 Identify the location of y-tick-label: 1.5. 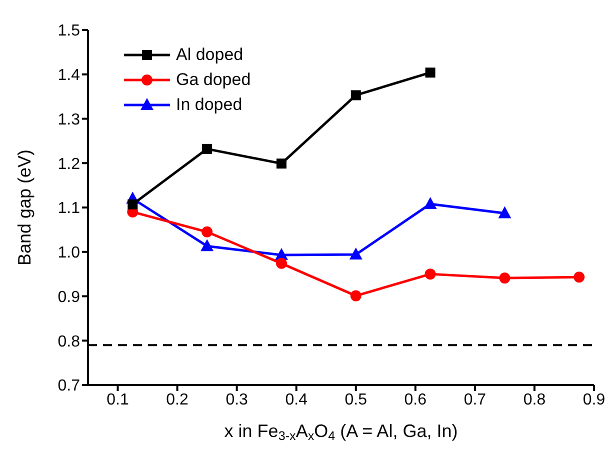
(69, 31).